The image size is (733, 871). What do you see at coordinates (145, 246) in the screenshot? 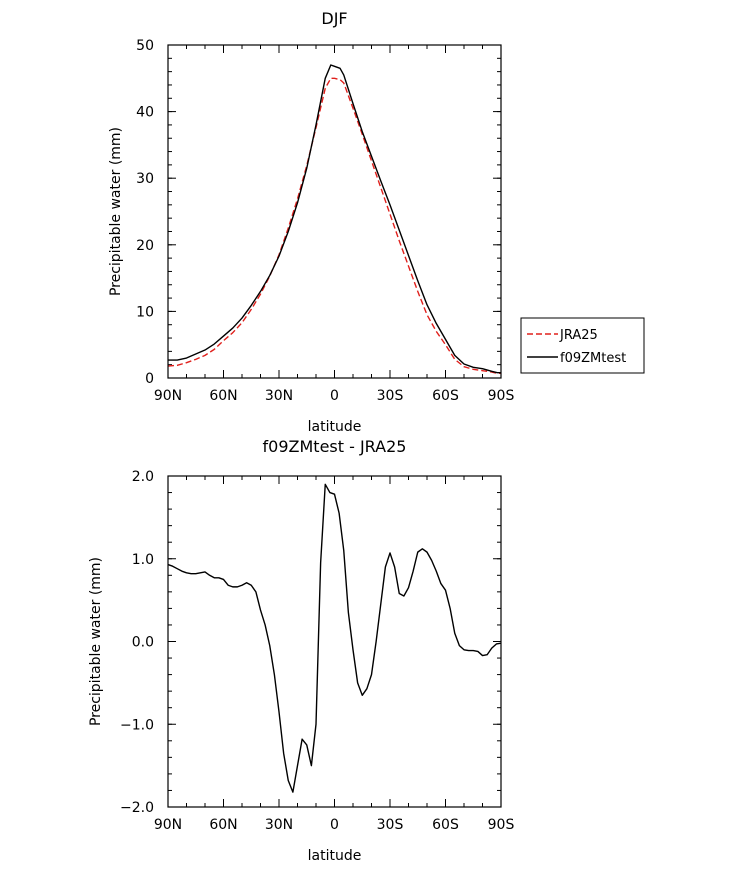
I see `y-tick-label: 20` at bounding box center [145, 246].